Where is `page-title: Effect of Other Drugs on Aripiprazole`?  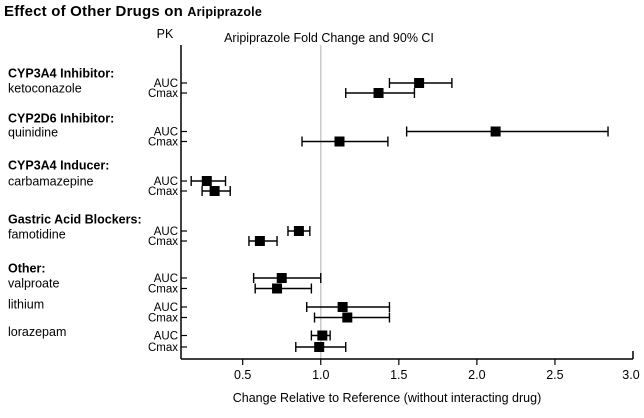
page-title: Effect of Other Drugs on Aripiprazole is located at coordinates (133, 11).